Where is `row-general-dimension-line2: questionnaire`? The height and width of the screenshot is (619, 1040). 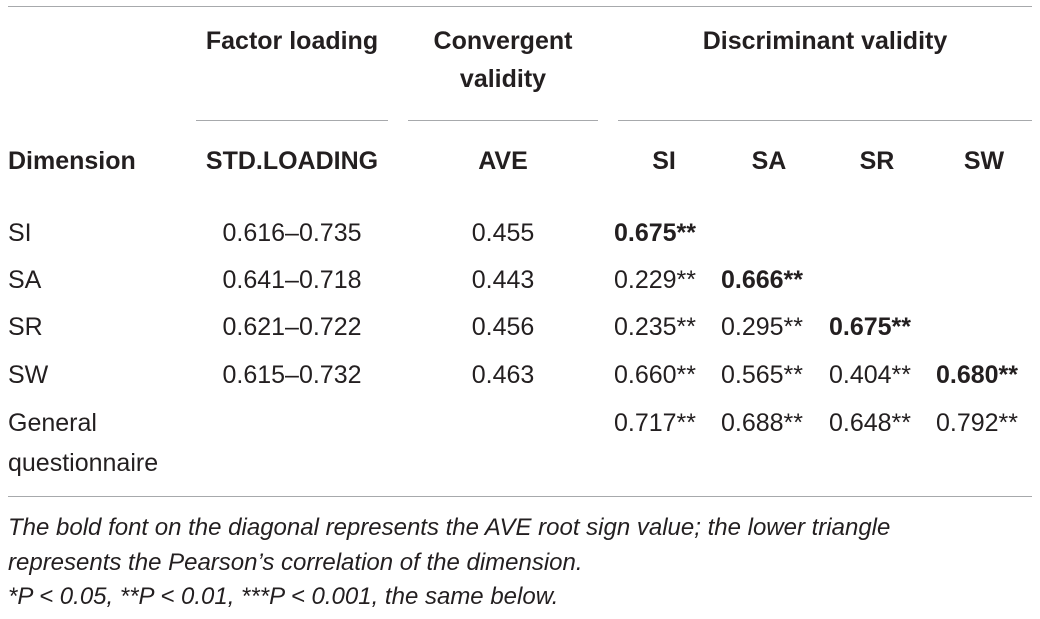 row-general-dimension-line2: questionnaire is located at coordinates (83, 463).